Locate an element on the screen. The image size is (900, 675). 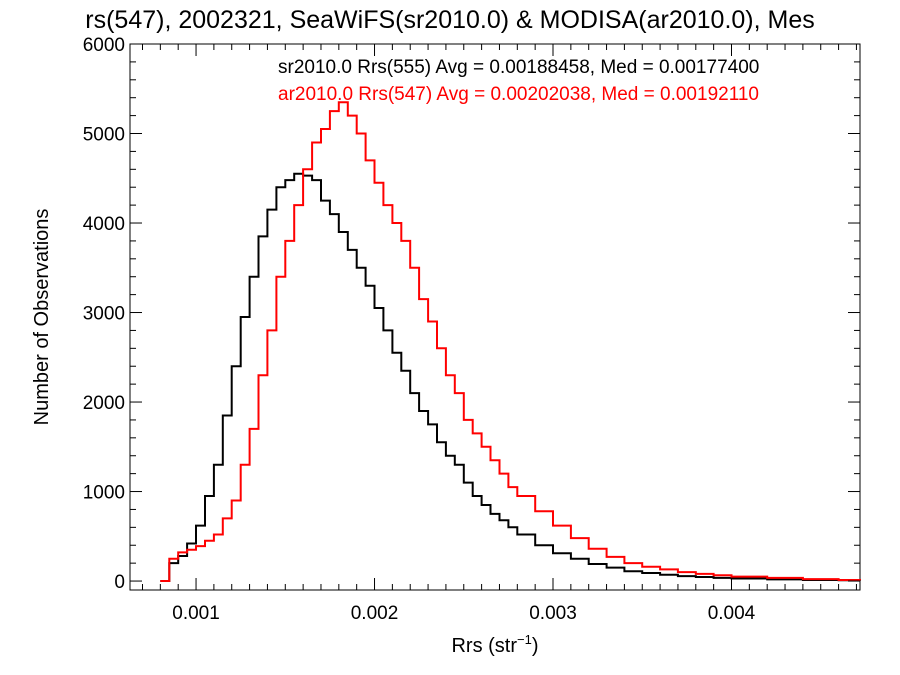
x-axis-label-close: ) is located at coordinates (535, 646).